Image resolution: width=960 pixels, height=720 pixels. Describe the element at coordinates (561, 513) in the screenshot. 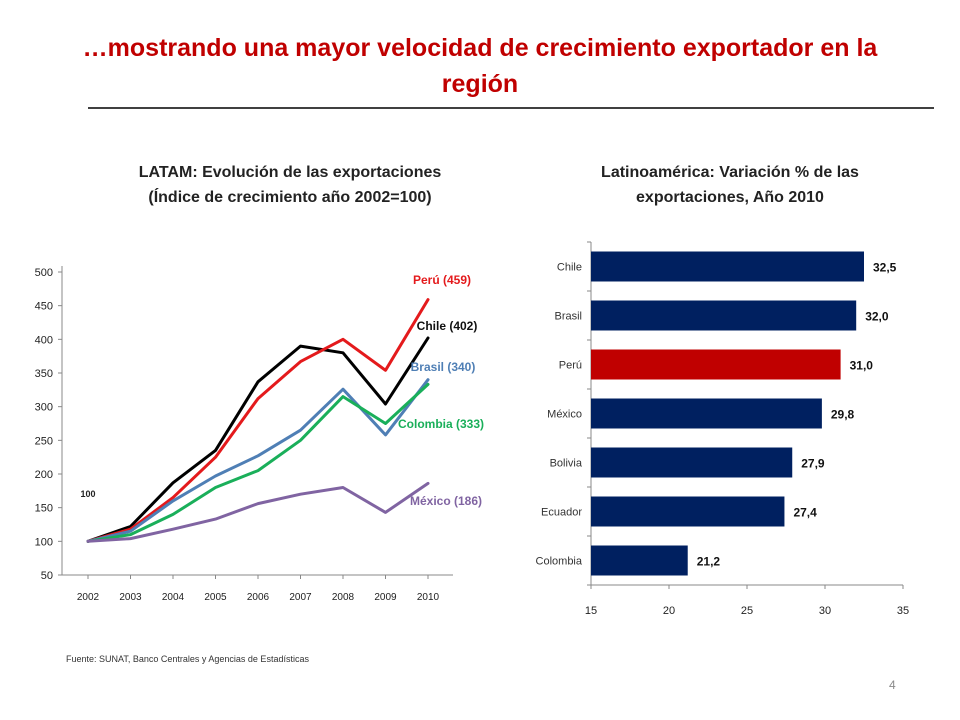

I see `bar-category-label-ecuador: Ecuador` at that location.